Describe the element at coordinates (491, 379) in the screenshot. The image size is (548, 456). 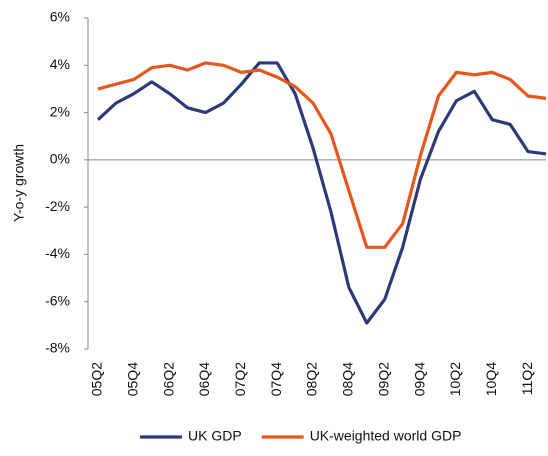
I see `x-tick-label: 10Q4` at that location.